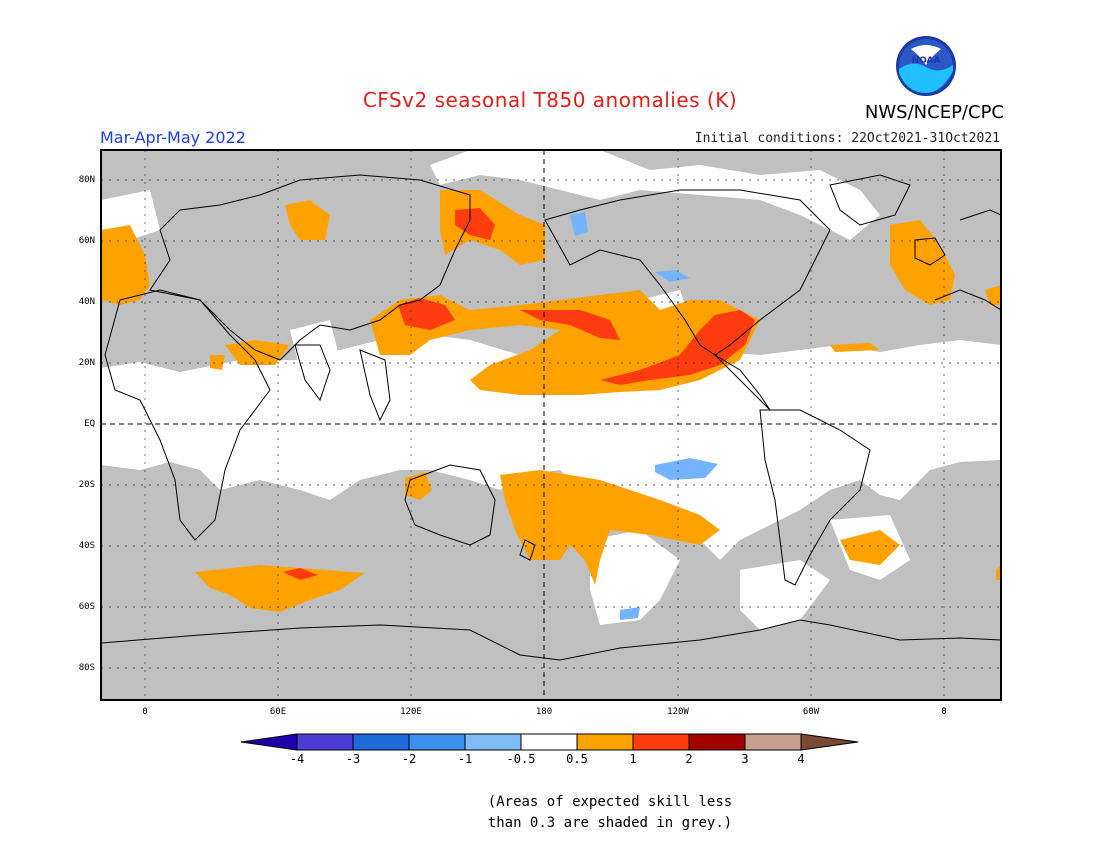 This screenshot has width=1100, height=850. I want to click on colorbar-label-neg4: -4, so click(297, 759).